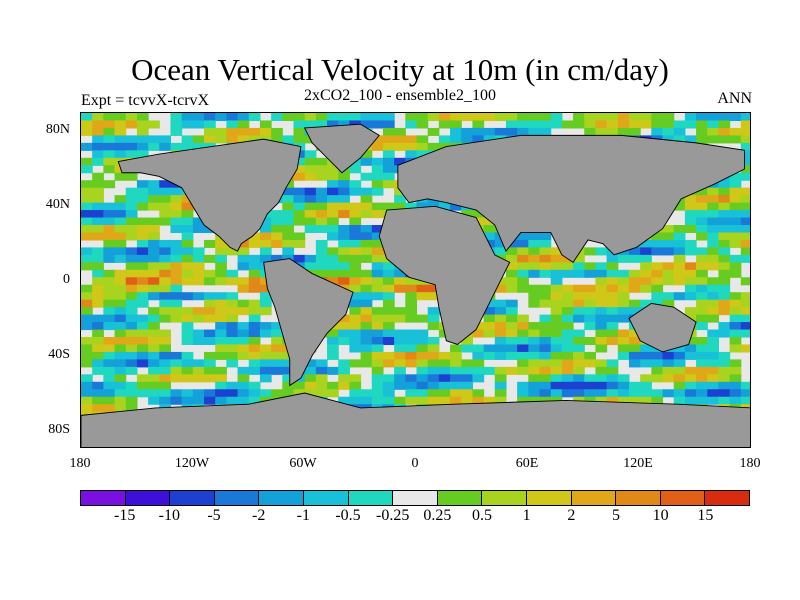 This screenshot has width=800, height=600. Describe the element at coordinates (237, 498) in the screenshot. I see `colorbar-swatch` at that location.